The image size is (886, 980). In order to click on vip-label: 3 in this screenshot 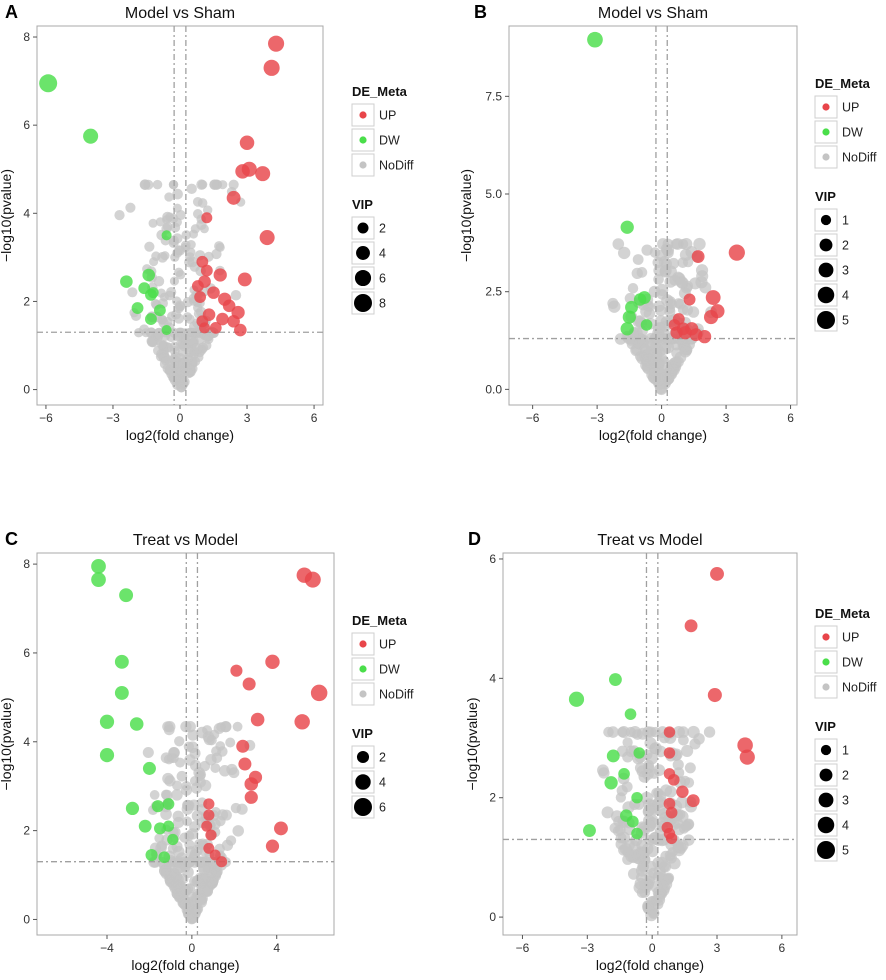, I will do `click(845, 271)`.